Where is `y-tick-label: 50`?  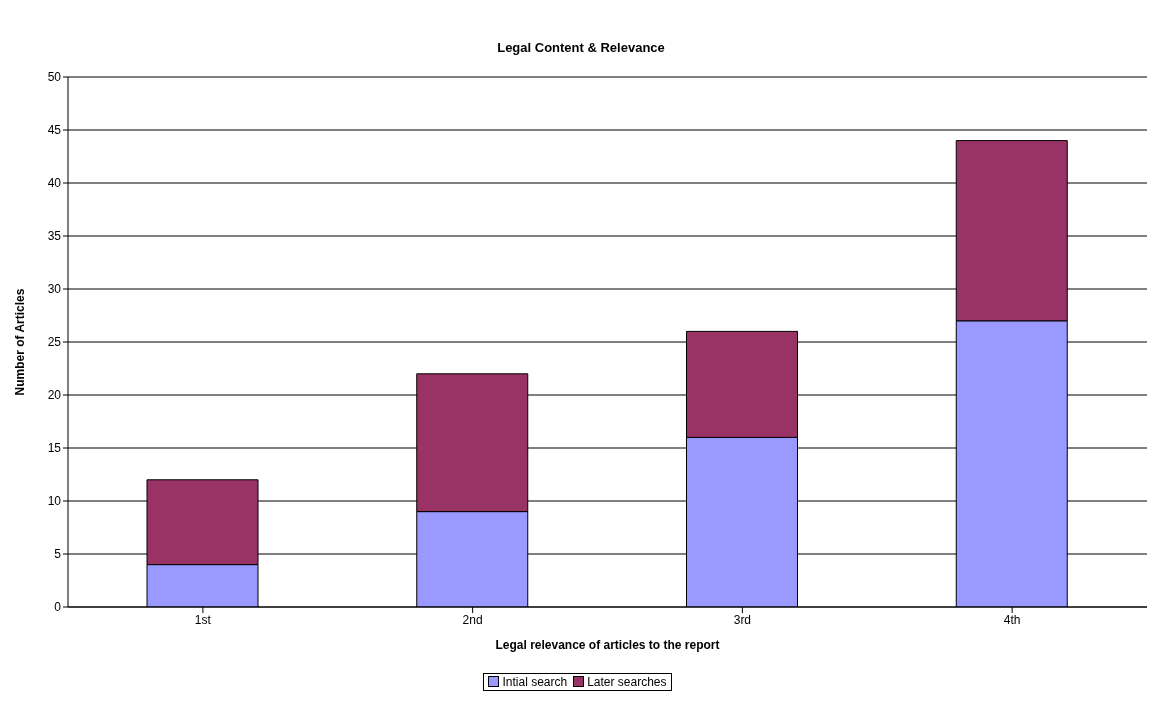 y-tick-label: 50 is located at coordinates (54, 77).